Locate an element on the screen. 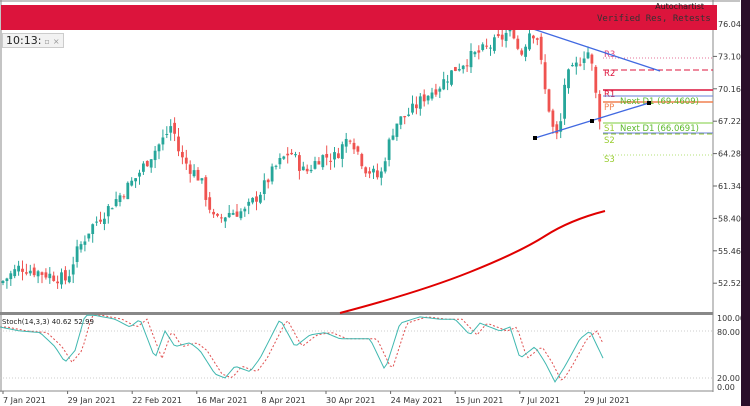  date-tick-label: 30 Apr 2021 is located at coordinates (350, 400).